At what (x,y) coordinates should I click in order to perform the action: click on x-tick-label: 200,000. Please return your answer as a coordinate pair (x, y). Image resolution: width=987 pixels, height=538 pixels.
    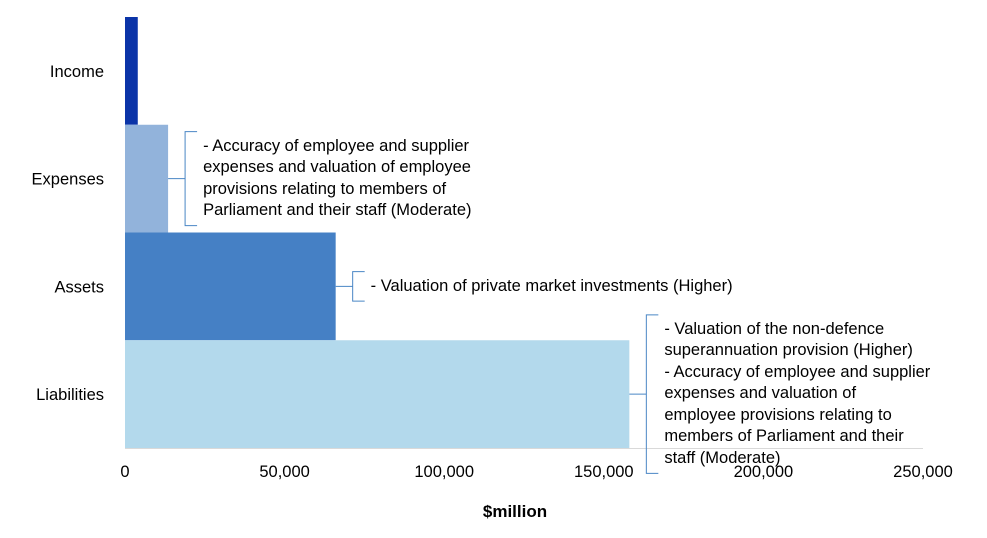
    Looking at the image, I should click on (764, 472).